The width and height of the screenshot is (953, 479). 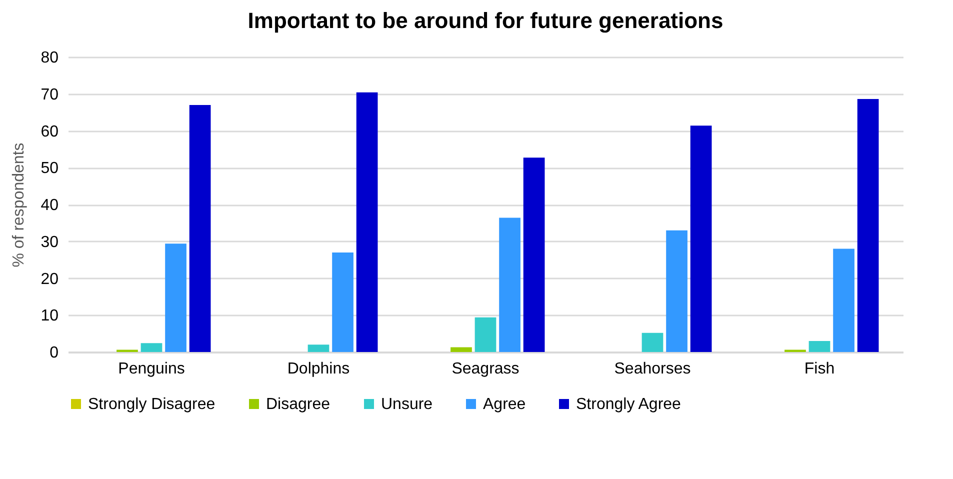 I want to click on chart-title: Important to be around for future generations, so click(x=486, y=20).